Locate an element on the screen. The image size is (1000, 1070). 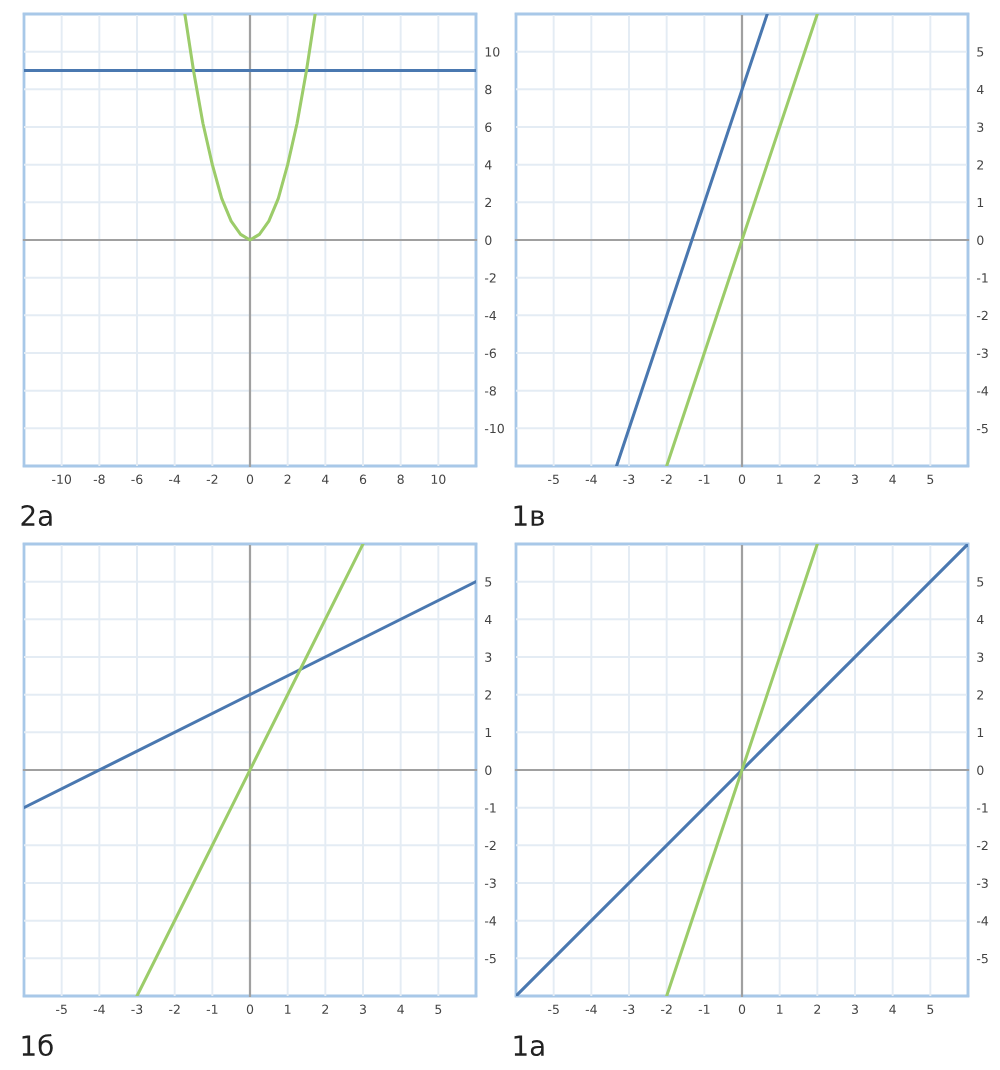
text: 1а is located at coordinates (529, 1046).